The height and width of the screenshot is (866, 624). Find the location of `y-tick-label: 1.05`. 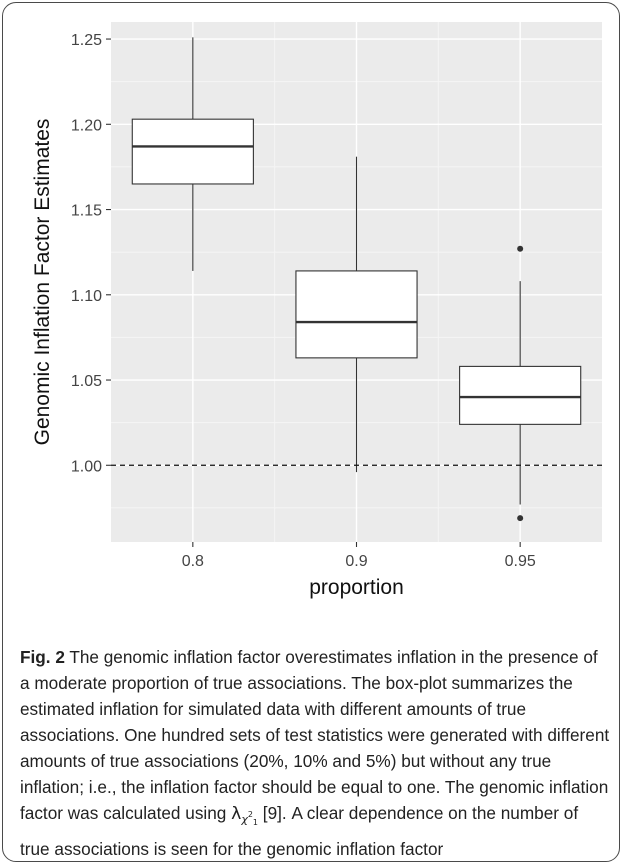

y-tick-label: 1.05 is located at coordinates (86, 381).